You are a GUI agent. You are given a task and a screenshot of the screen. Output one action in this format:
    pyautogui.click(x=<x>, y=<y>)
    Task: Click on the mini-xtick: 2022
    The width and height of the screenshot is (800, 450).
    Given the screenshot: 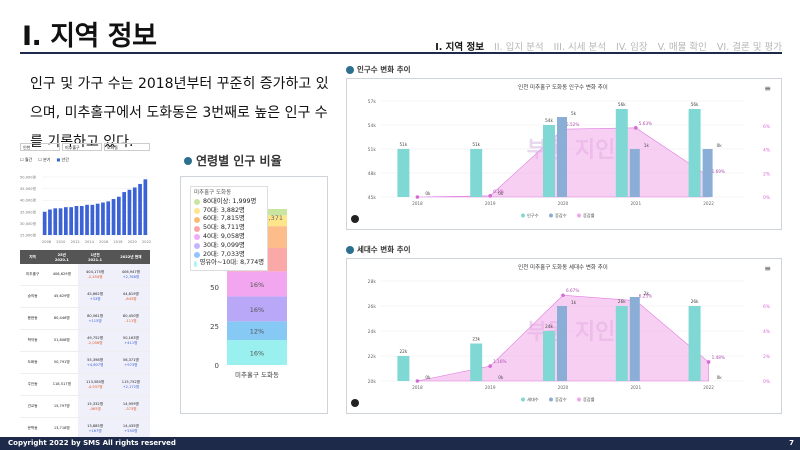 What is the action you would take?
    pyautogui.click(x=146, y=242)
    